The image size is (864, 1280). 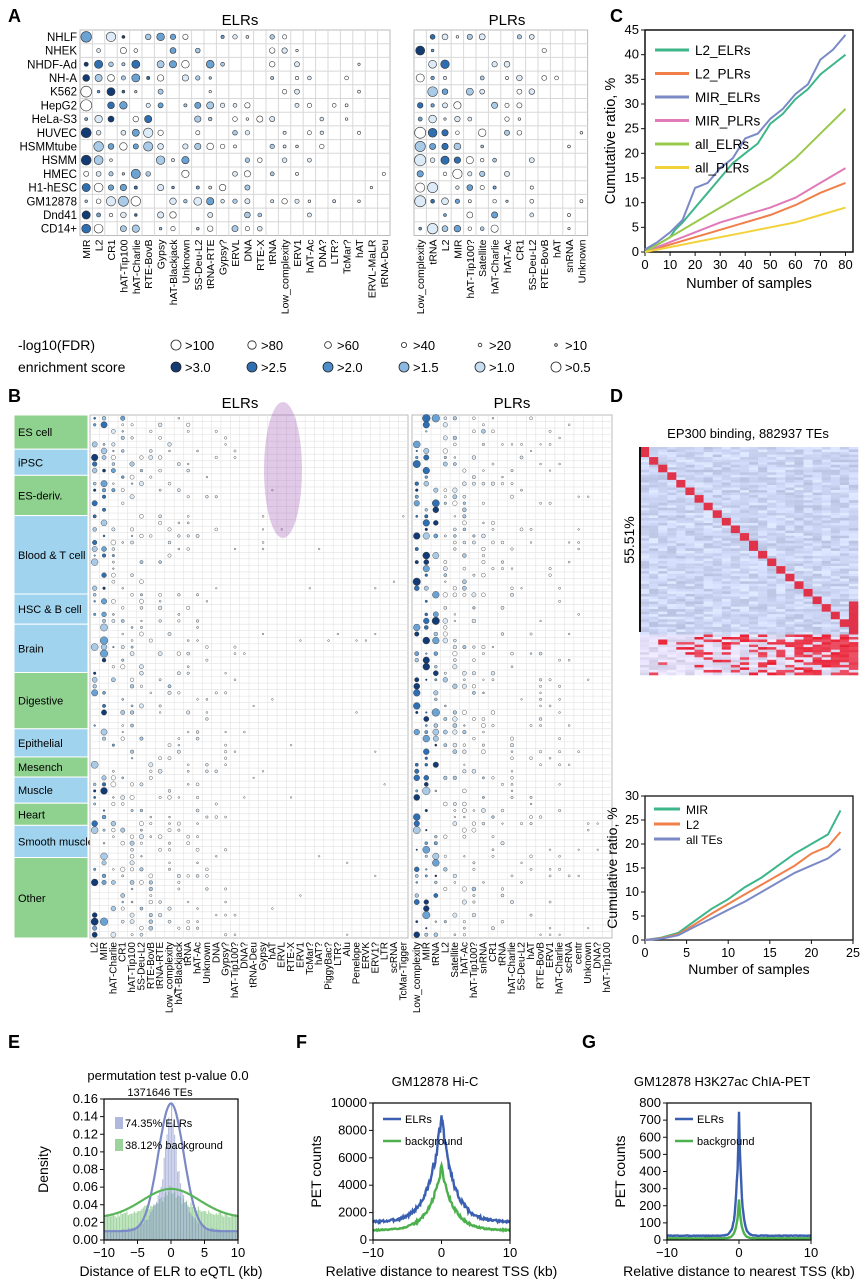 What do you see at coordinates (274, 367) in the screenshot?
I see `enrich-legend-value: >2.5` at bounding box center [274, 367].